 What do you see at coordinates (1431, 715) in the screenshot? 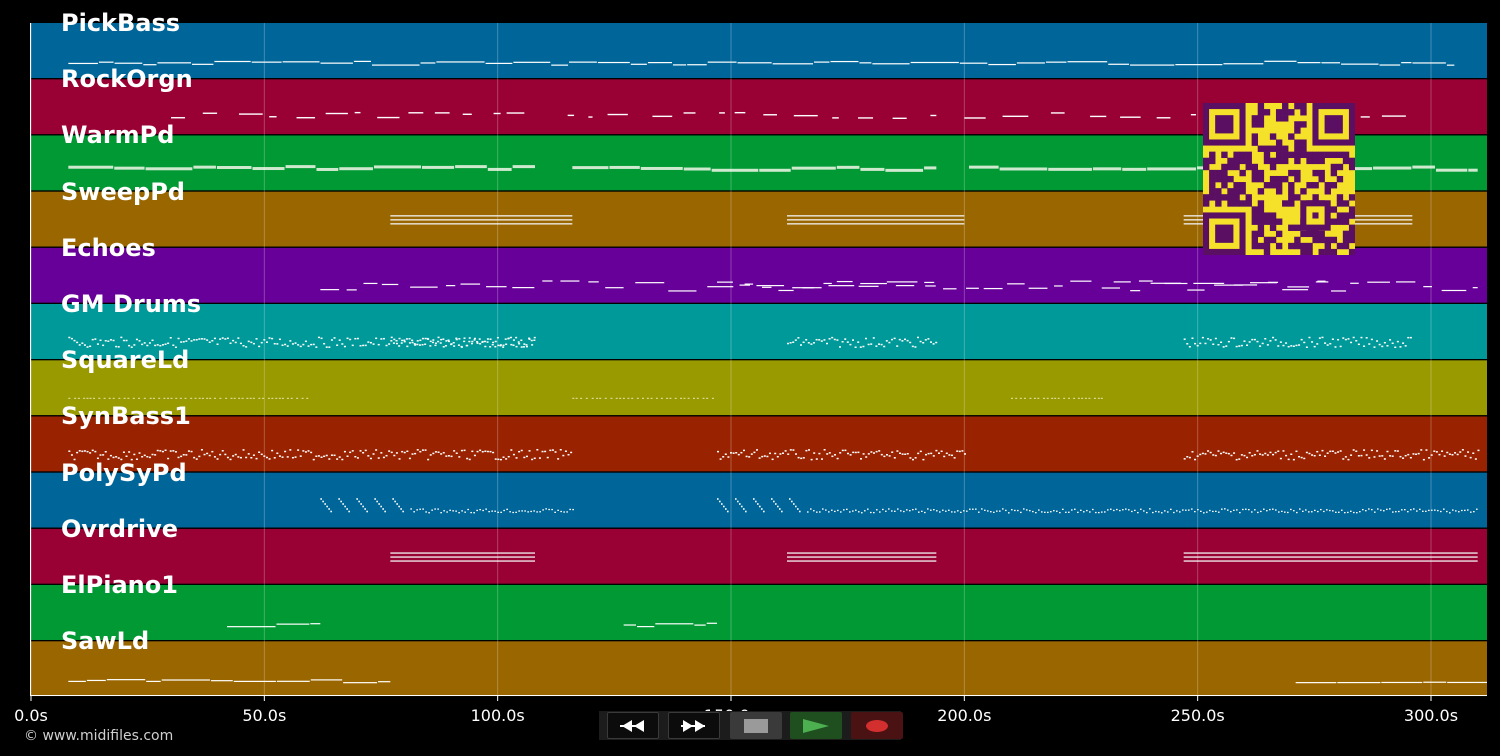
I see `tick-label: 300.0s` at bounding box center [1431, 715].